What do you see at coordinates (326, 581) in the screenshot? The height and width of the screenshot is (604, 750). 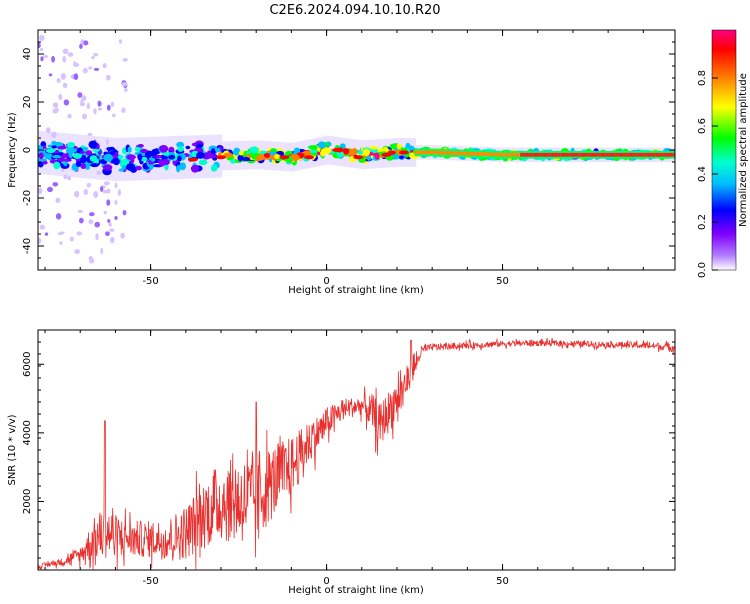 I see `x-tick-label: 0` at bounding box center [326, 581].